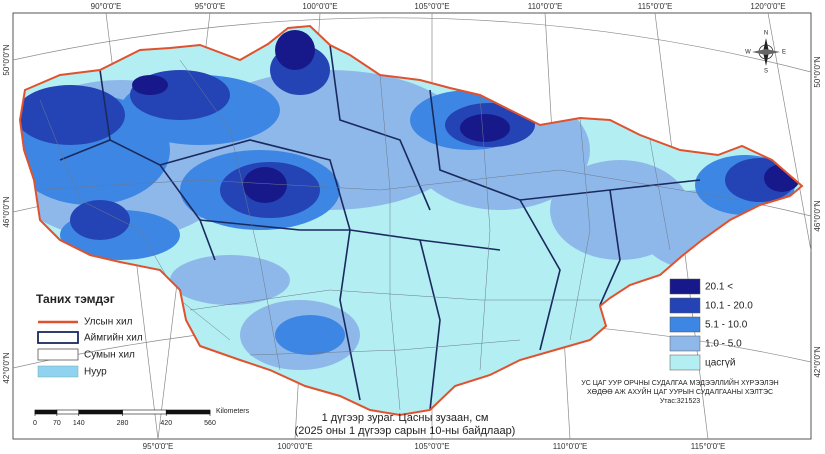  What do you see at coordinates (431, 6) in the screenshot?
I see `top-label: 105°0'0"E` at bounding box center [431, 6].